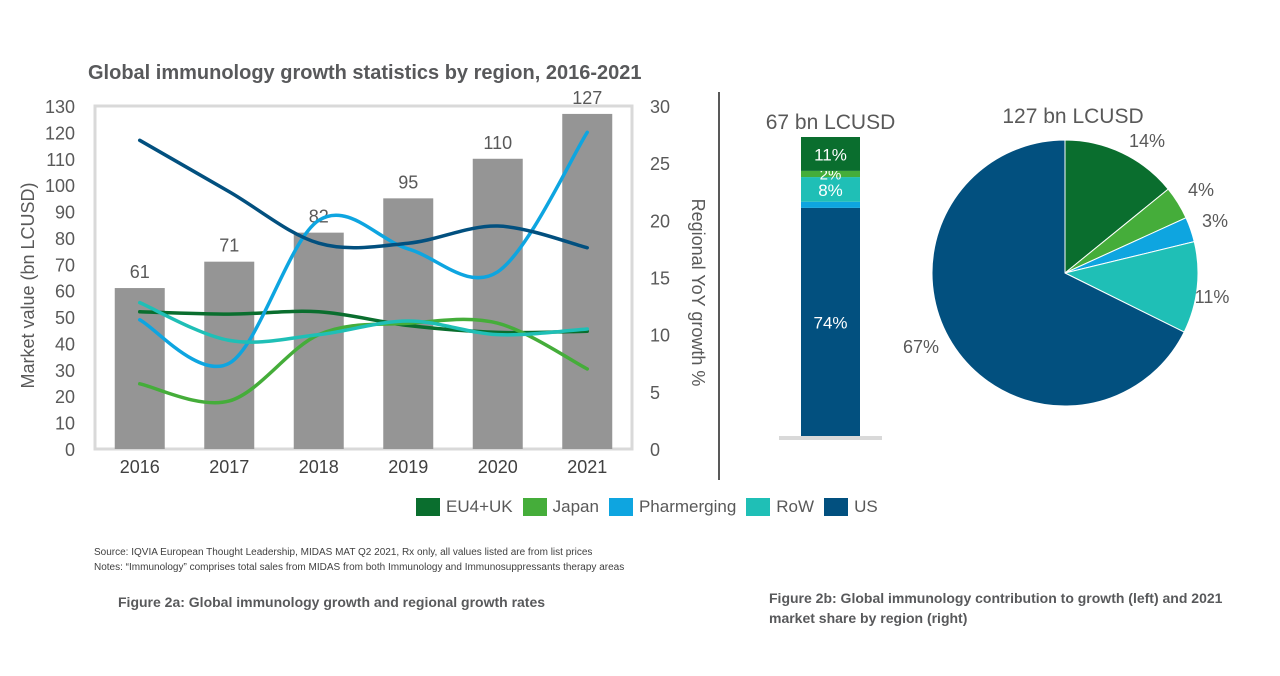 This screenshot has height=676, width=1280. Describe the element at coordinates (687, 506) in the screenshot. I see `legend-label-pharmerging: Pharmerging` at that location.